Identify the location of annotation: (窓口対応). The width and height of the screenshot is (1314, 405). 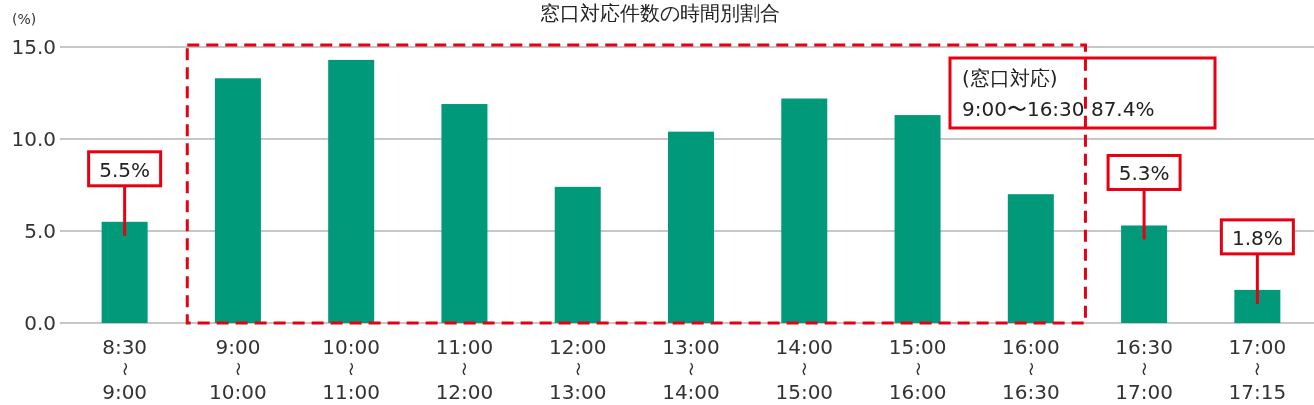
(1010, 78).